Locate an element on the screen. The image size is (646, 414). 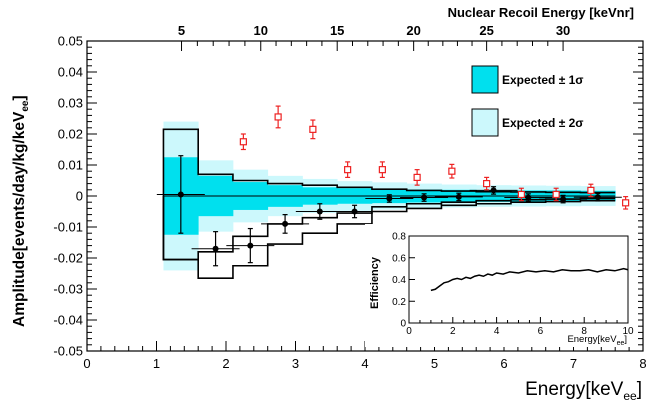
x-tick-label: 7 is located at coordinates (573, 363).